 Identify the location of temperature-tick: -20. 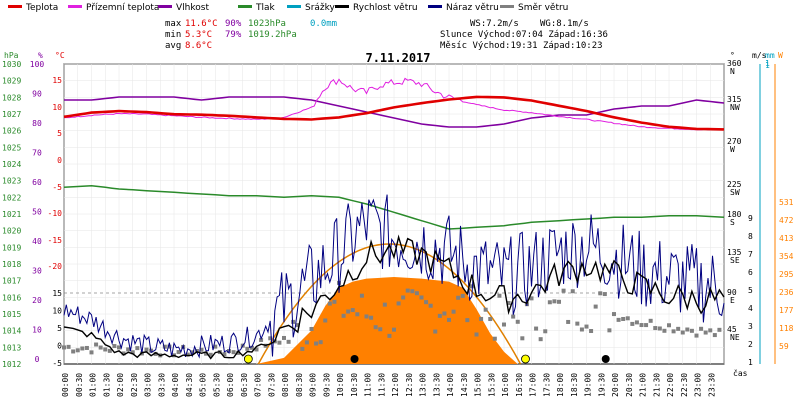
(55, 266).